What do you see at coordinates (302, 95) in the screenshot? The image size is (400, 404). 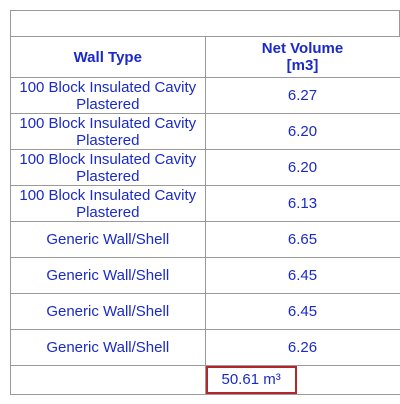 I see `net-volume-cell: 6.27` at bounding box center [302, 95].